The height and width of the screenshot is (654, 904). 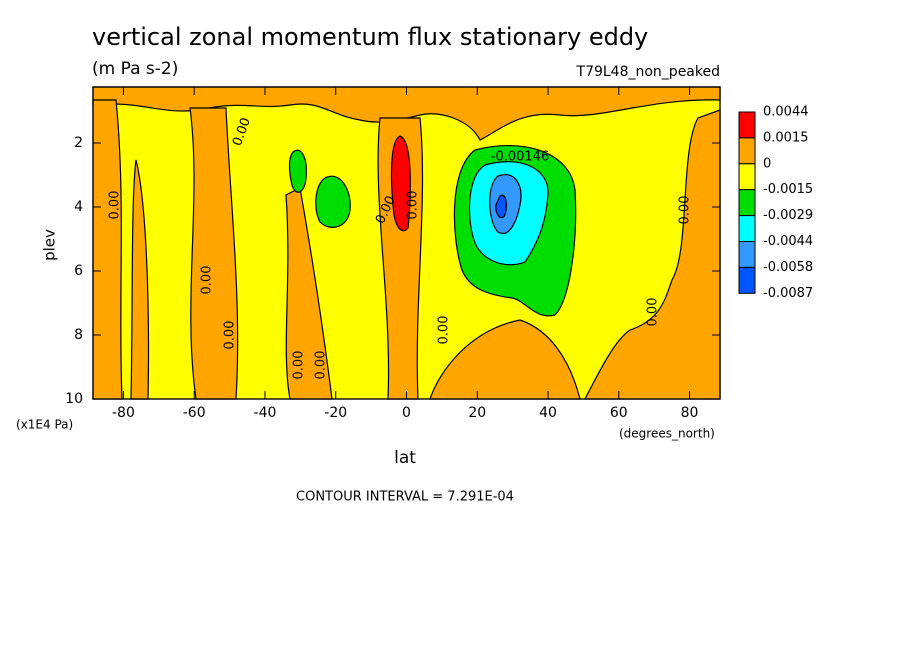 What do you see at coordinates (667, 434) in the screenshot?
I see `x-units: (degrees_north)` at bounding box center [667, 434].